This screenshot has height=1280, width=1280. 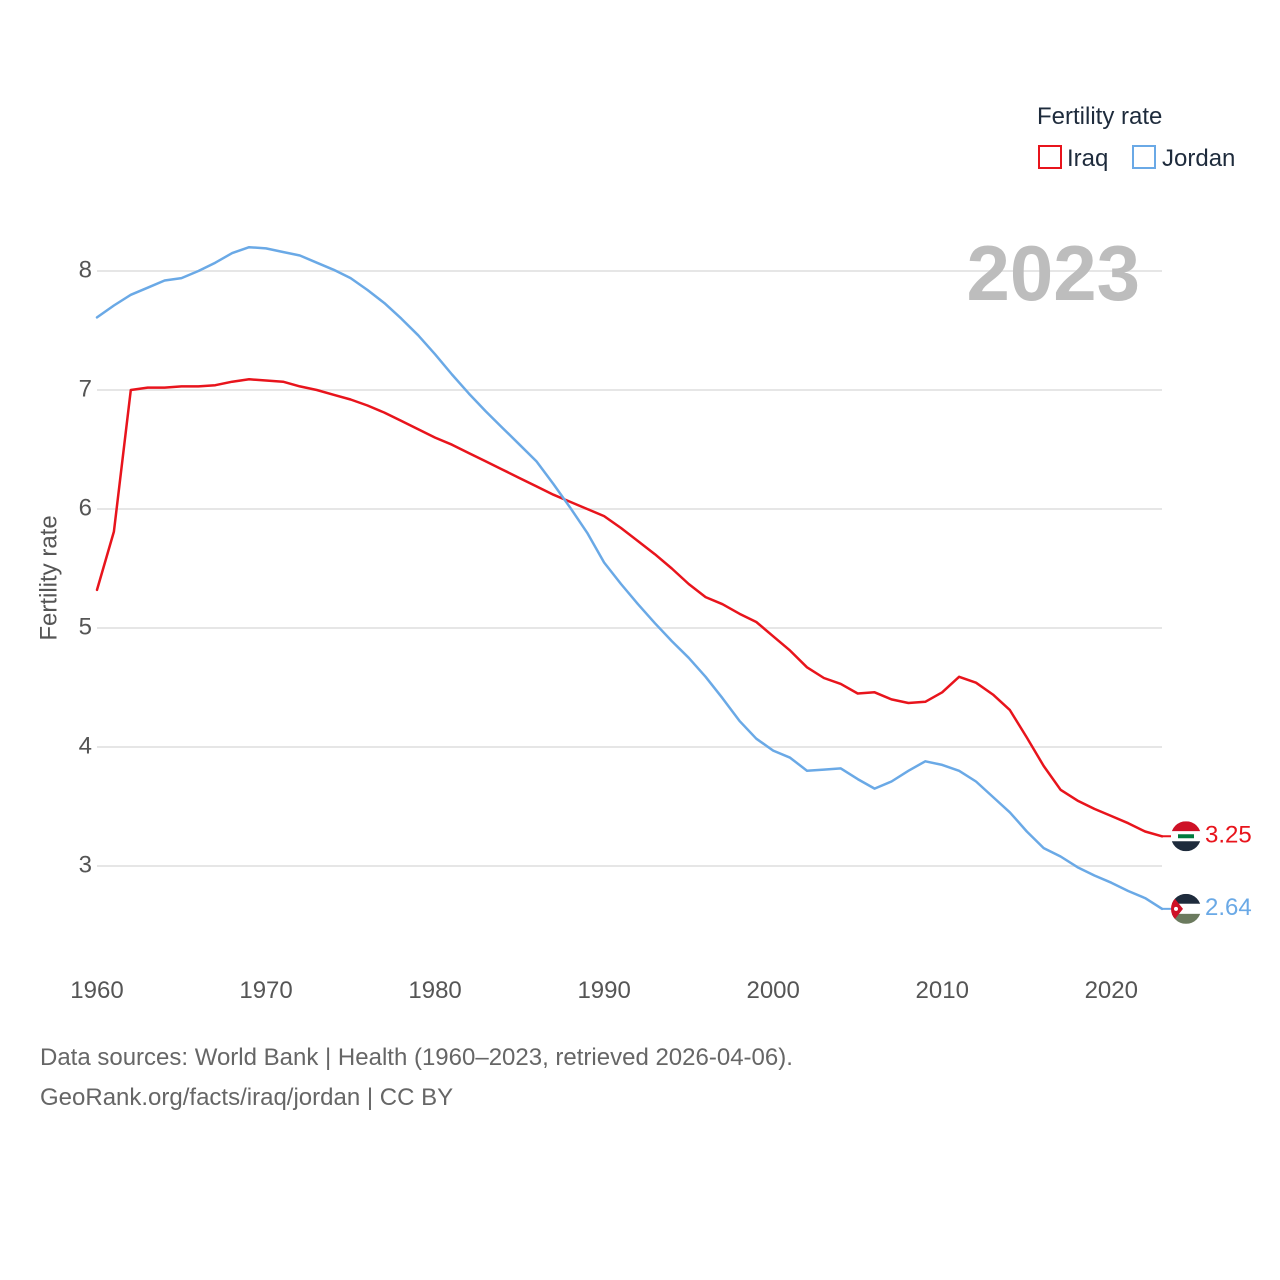 I want to click on x-tick-label-2000: 2000, so click(x=772, y=990).